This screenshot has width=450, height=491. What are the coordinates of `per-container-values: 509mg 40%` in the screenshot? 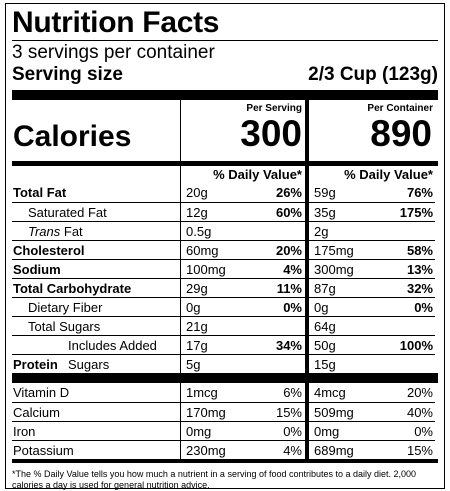 It's located at (370, 411).